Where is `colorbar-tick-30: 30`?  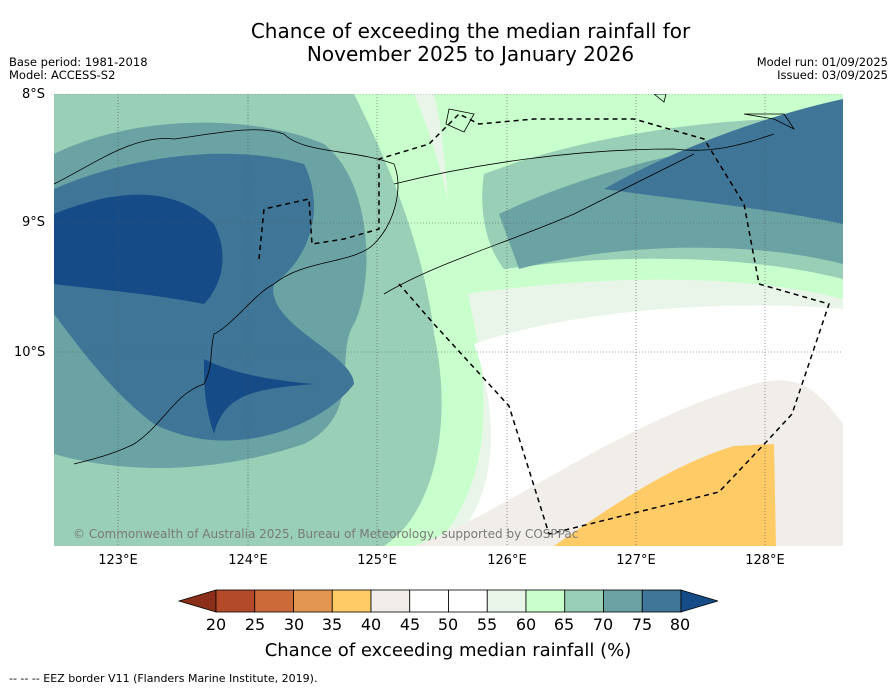 colorbar-tick-30: 30 is located at coordinates (294, 624).